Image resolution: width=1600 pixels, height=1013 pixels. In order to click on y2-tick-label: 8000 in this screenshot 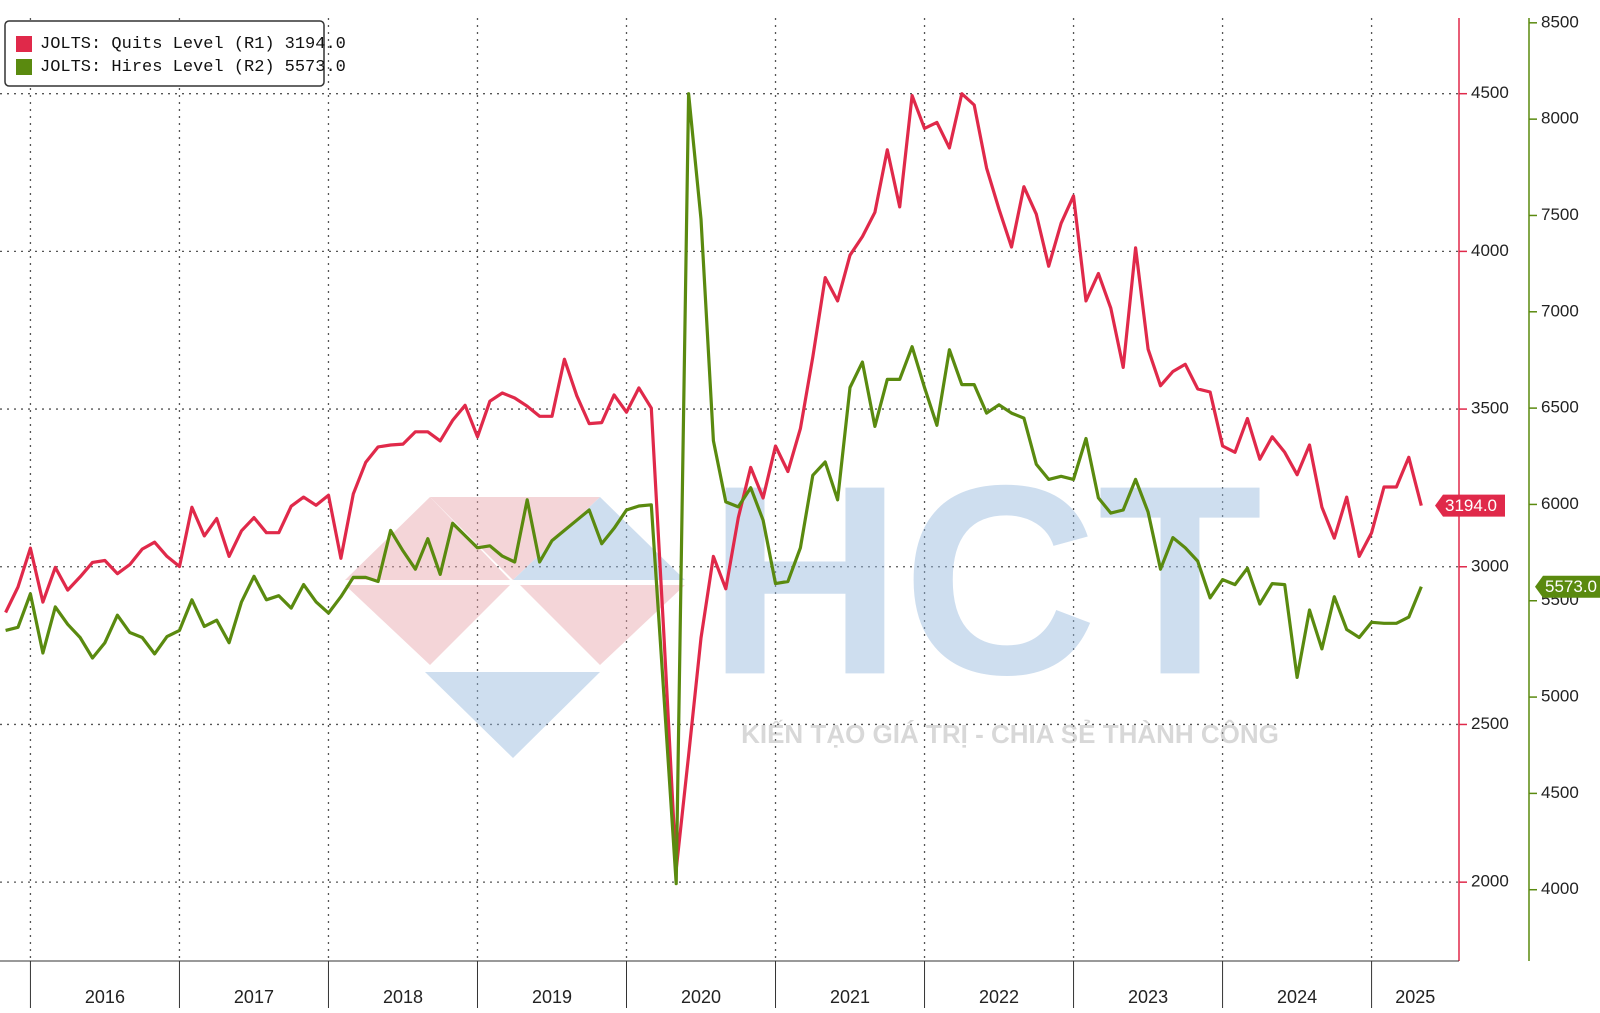, I will do `click(1560, 118)`.